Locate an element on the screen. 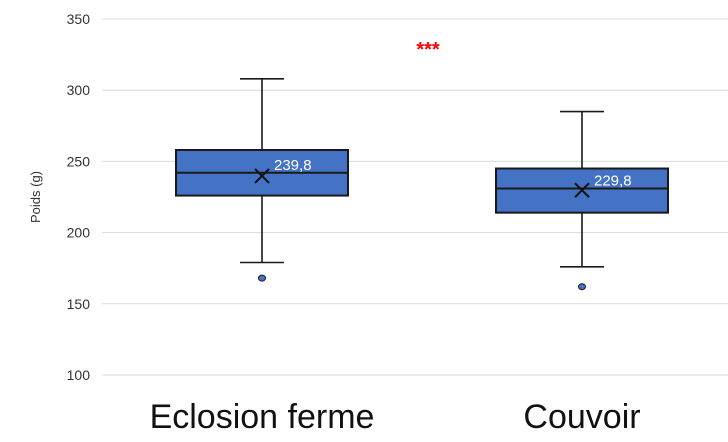 Image resolution: width=728 pixels, height=442 pixels. category-label-couvoir: Couvoir is located at coordinates (582, 417).